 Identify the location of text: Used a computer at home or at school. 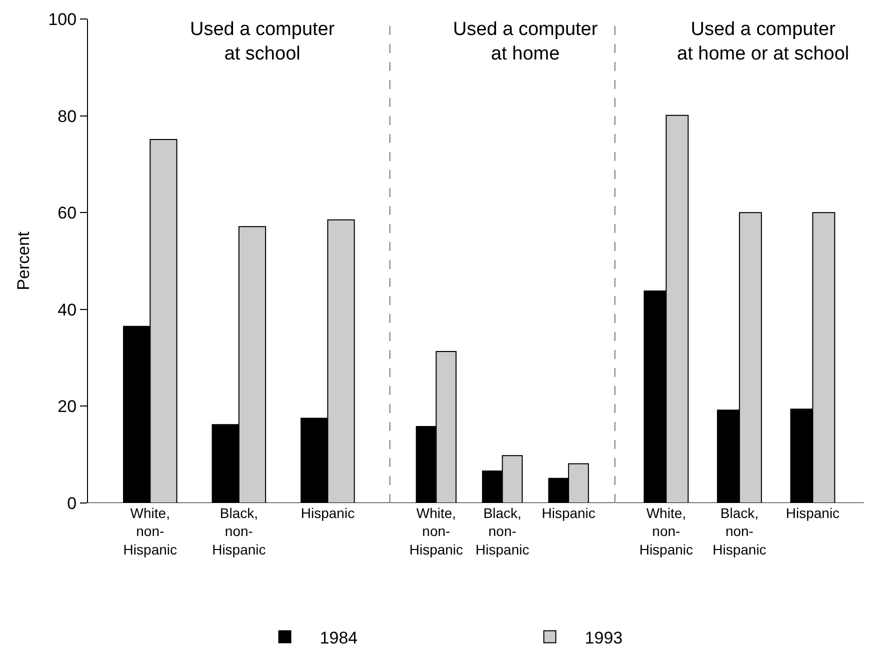
(763, 42).